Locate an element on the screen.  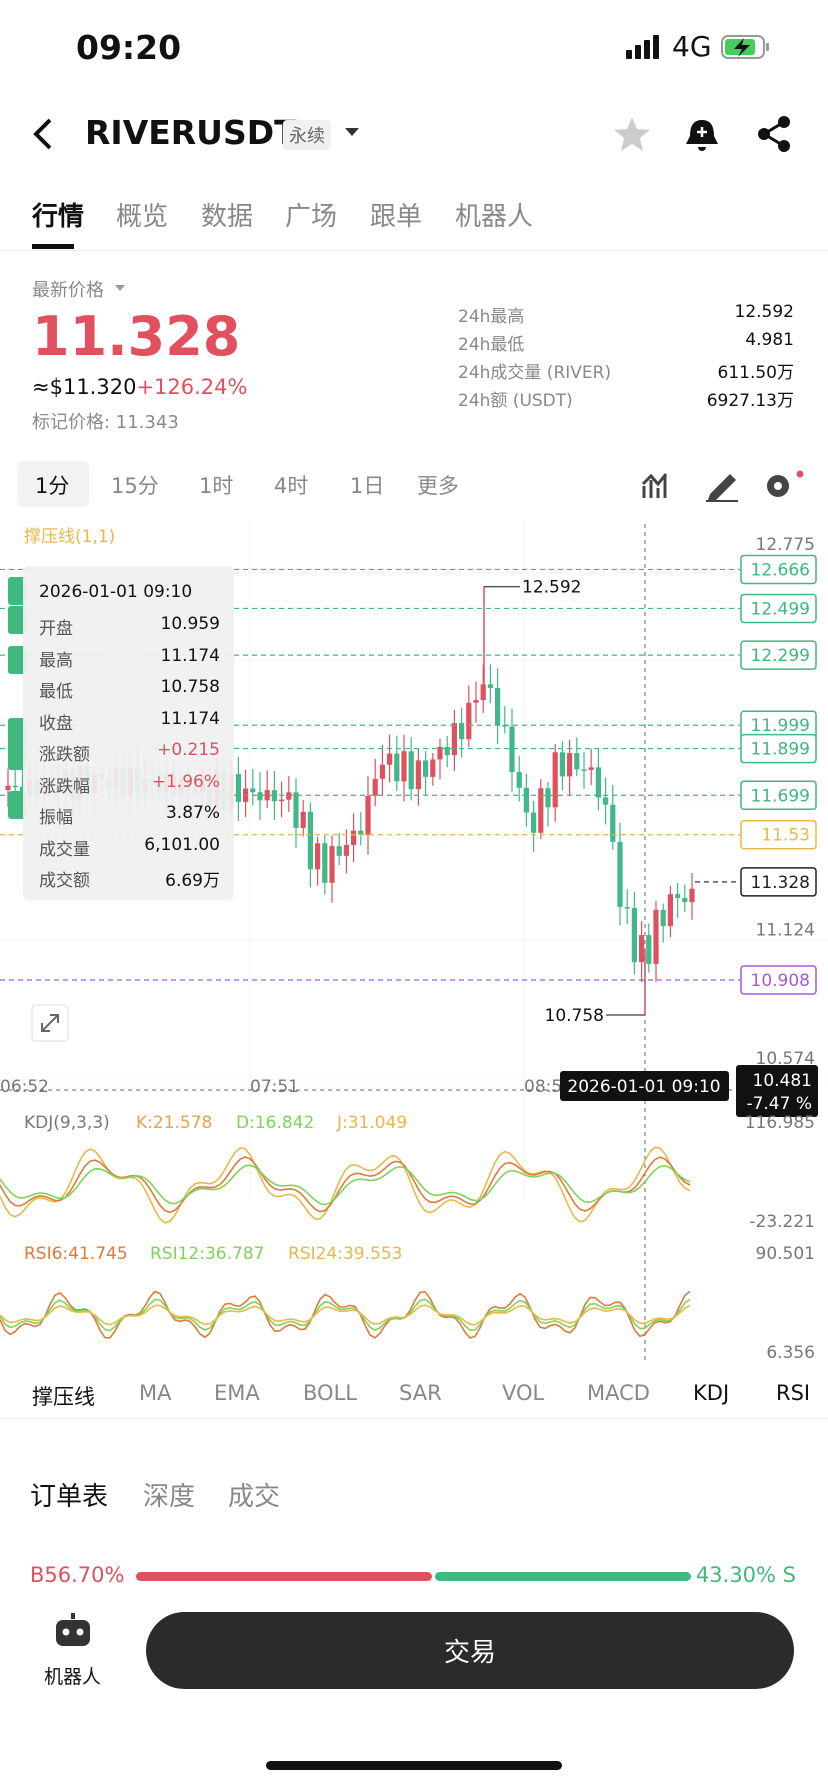
time-label: 08:5 is located at coordinates (543, 1087).